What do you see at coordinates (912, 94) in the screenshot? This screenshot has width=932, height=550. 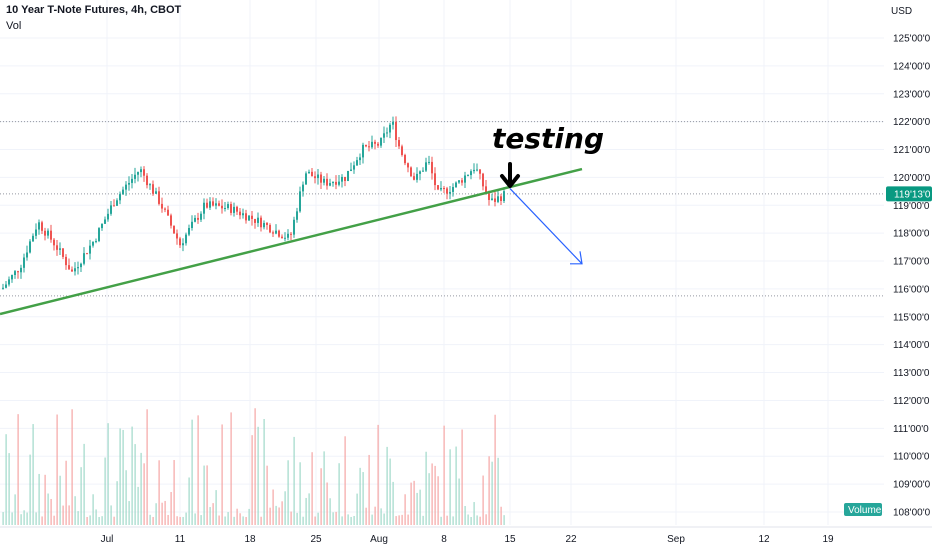 I see `price-axis-tick: 123'00'0` at bounding box center [912, 94].